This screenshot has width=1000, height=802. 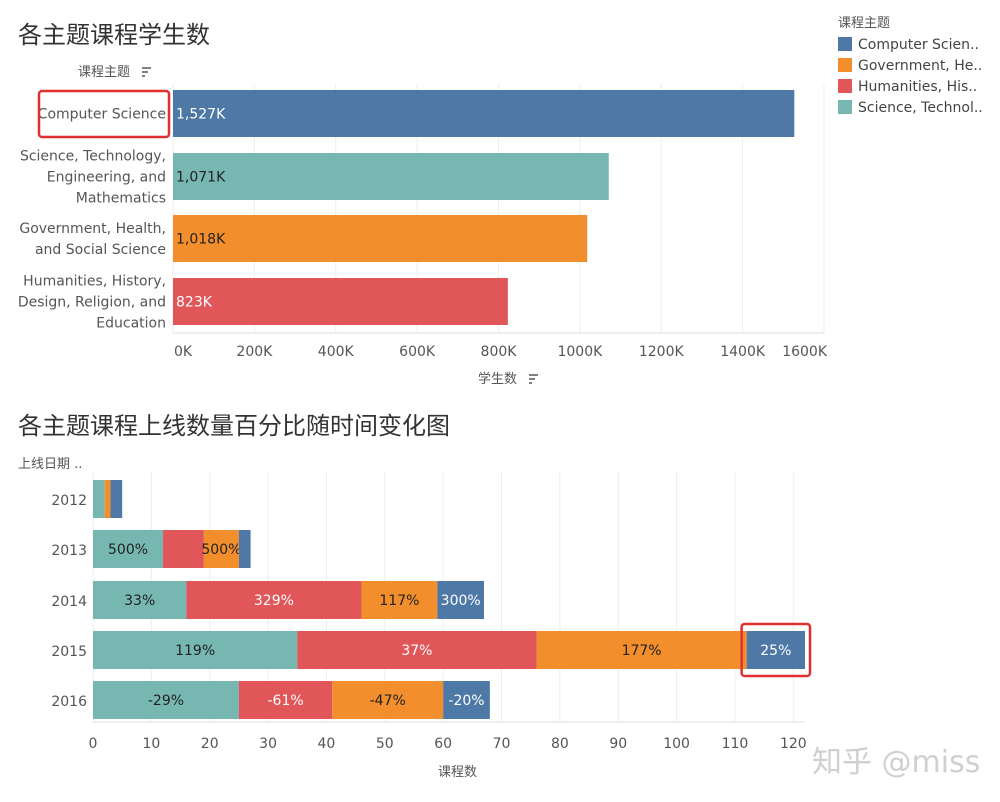 I want to click on top-bar-value-label: 823K, so click(x=194, y=303).